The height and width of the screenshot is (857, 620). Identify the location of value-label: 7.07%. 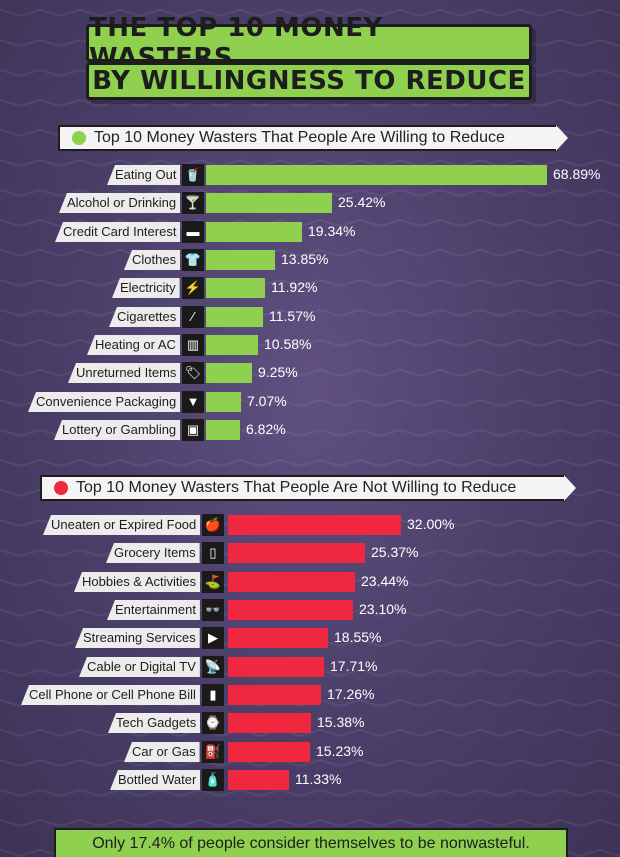
(267, 401).